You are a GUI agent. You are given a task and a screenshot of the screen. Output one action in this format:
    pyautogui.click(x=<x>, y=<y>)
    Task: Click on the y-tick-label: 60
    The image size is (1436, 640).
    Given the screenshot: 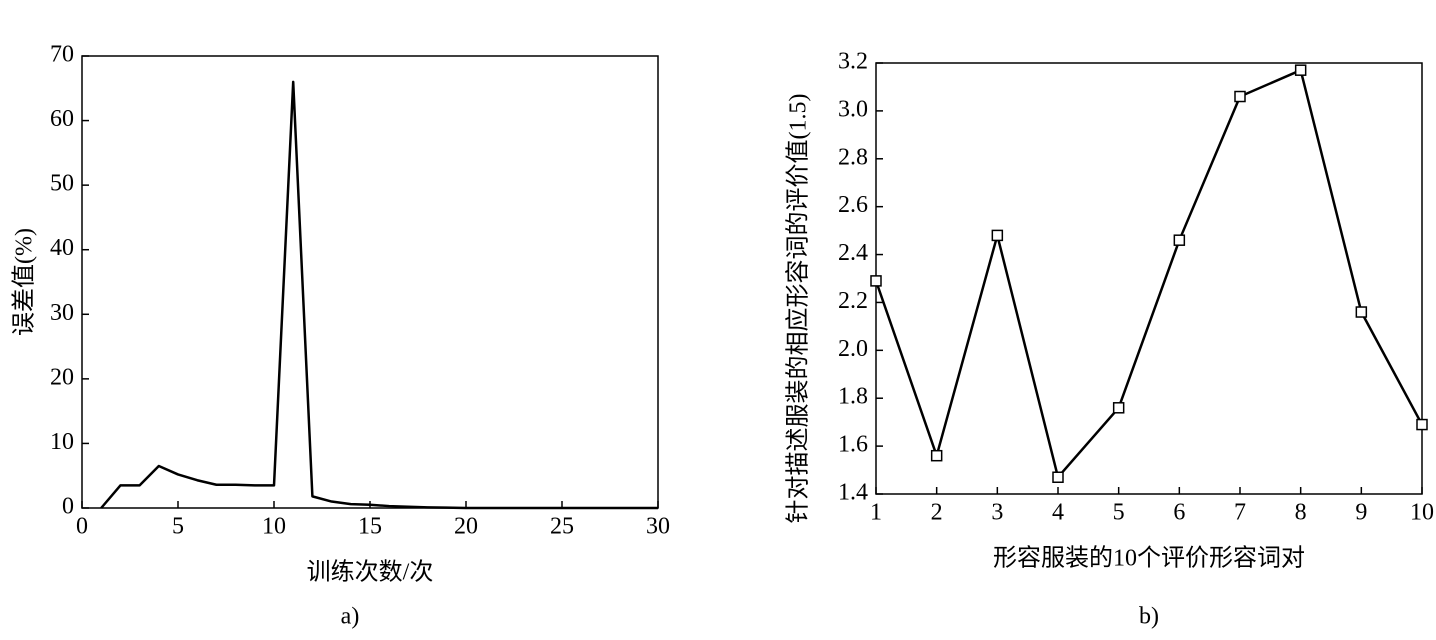 What is the action you would take?
    pyautogui.click(x=62, y=119)
    